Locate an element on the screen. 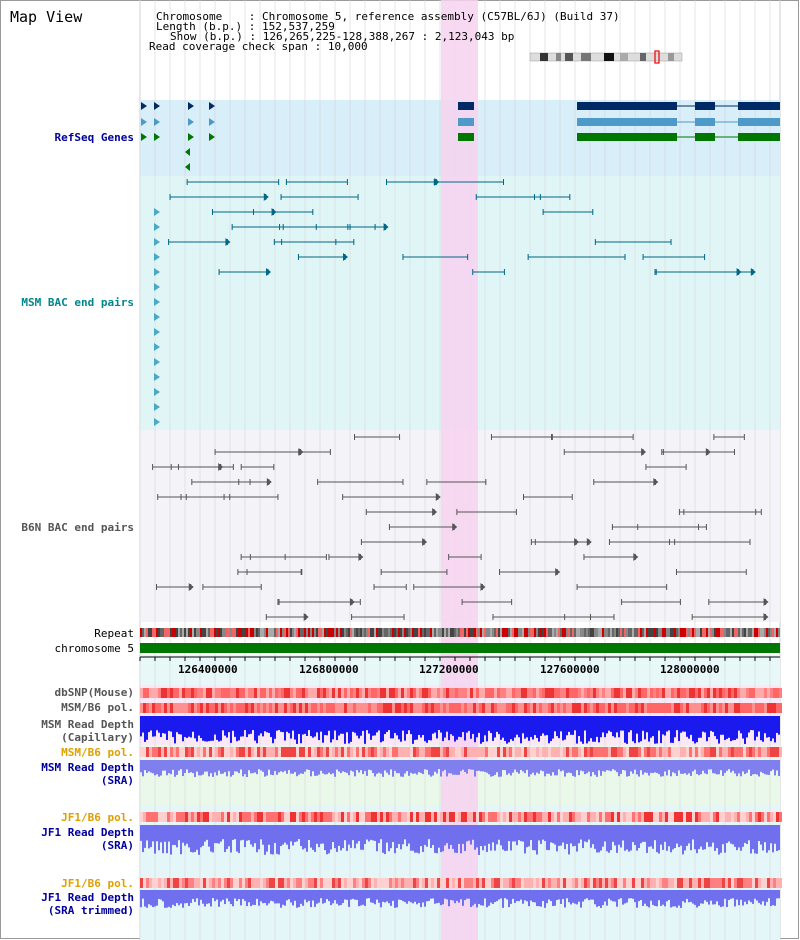  axis-tick-label: 128000000 is located at coordinates (690, 669).